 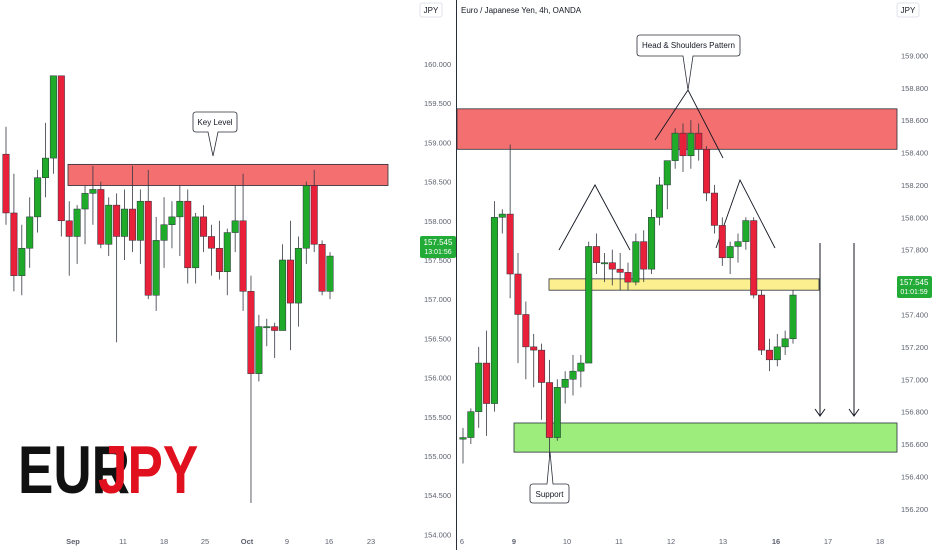 I want to click on y-tick-label: 157.200, so click(x=914, y=347).